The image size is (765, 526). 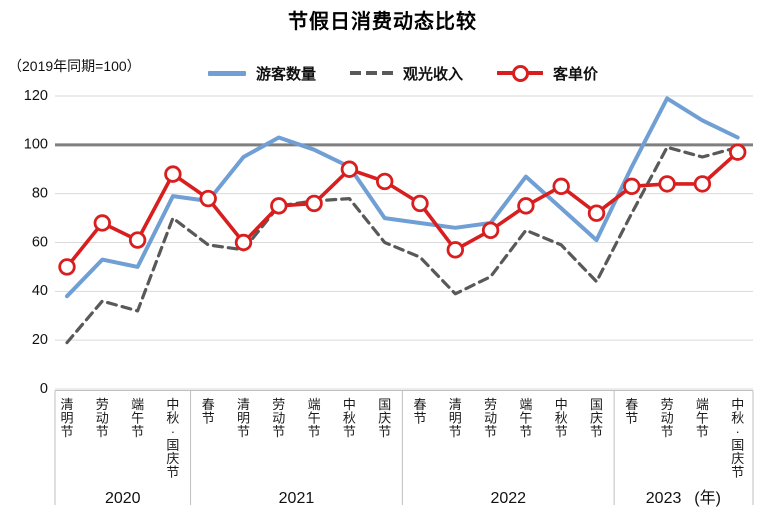 What do you see at coordinates (40, 340) in the screenshot?
I see `y-axis-tick-label: 20` at bounding box center [40, 340].